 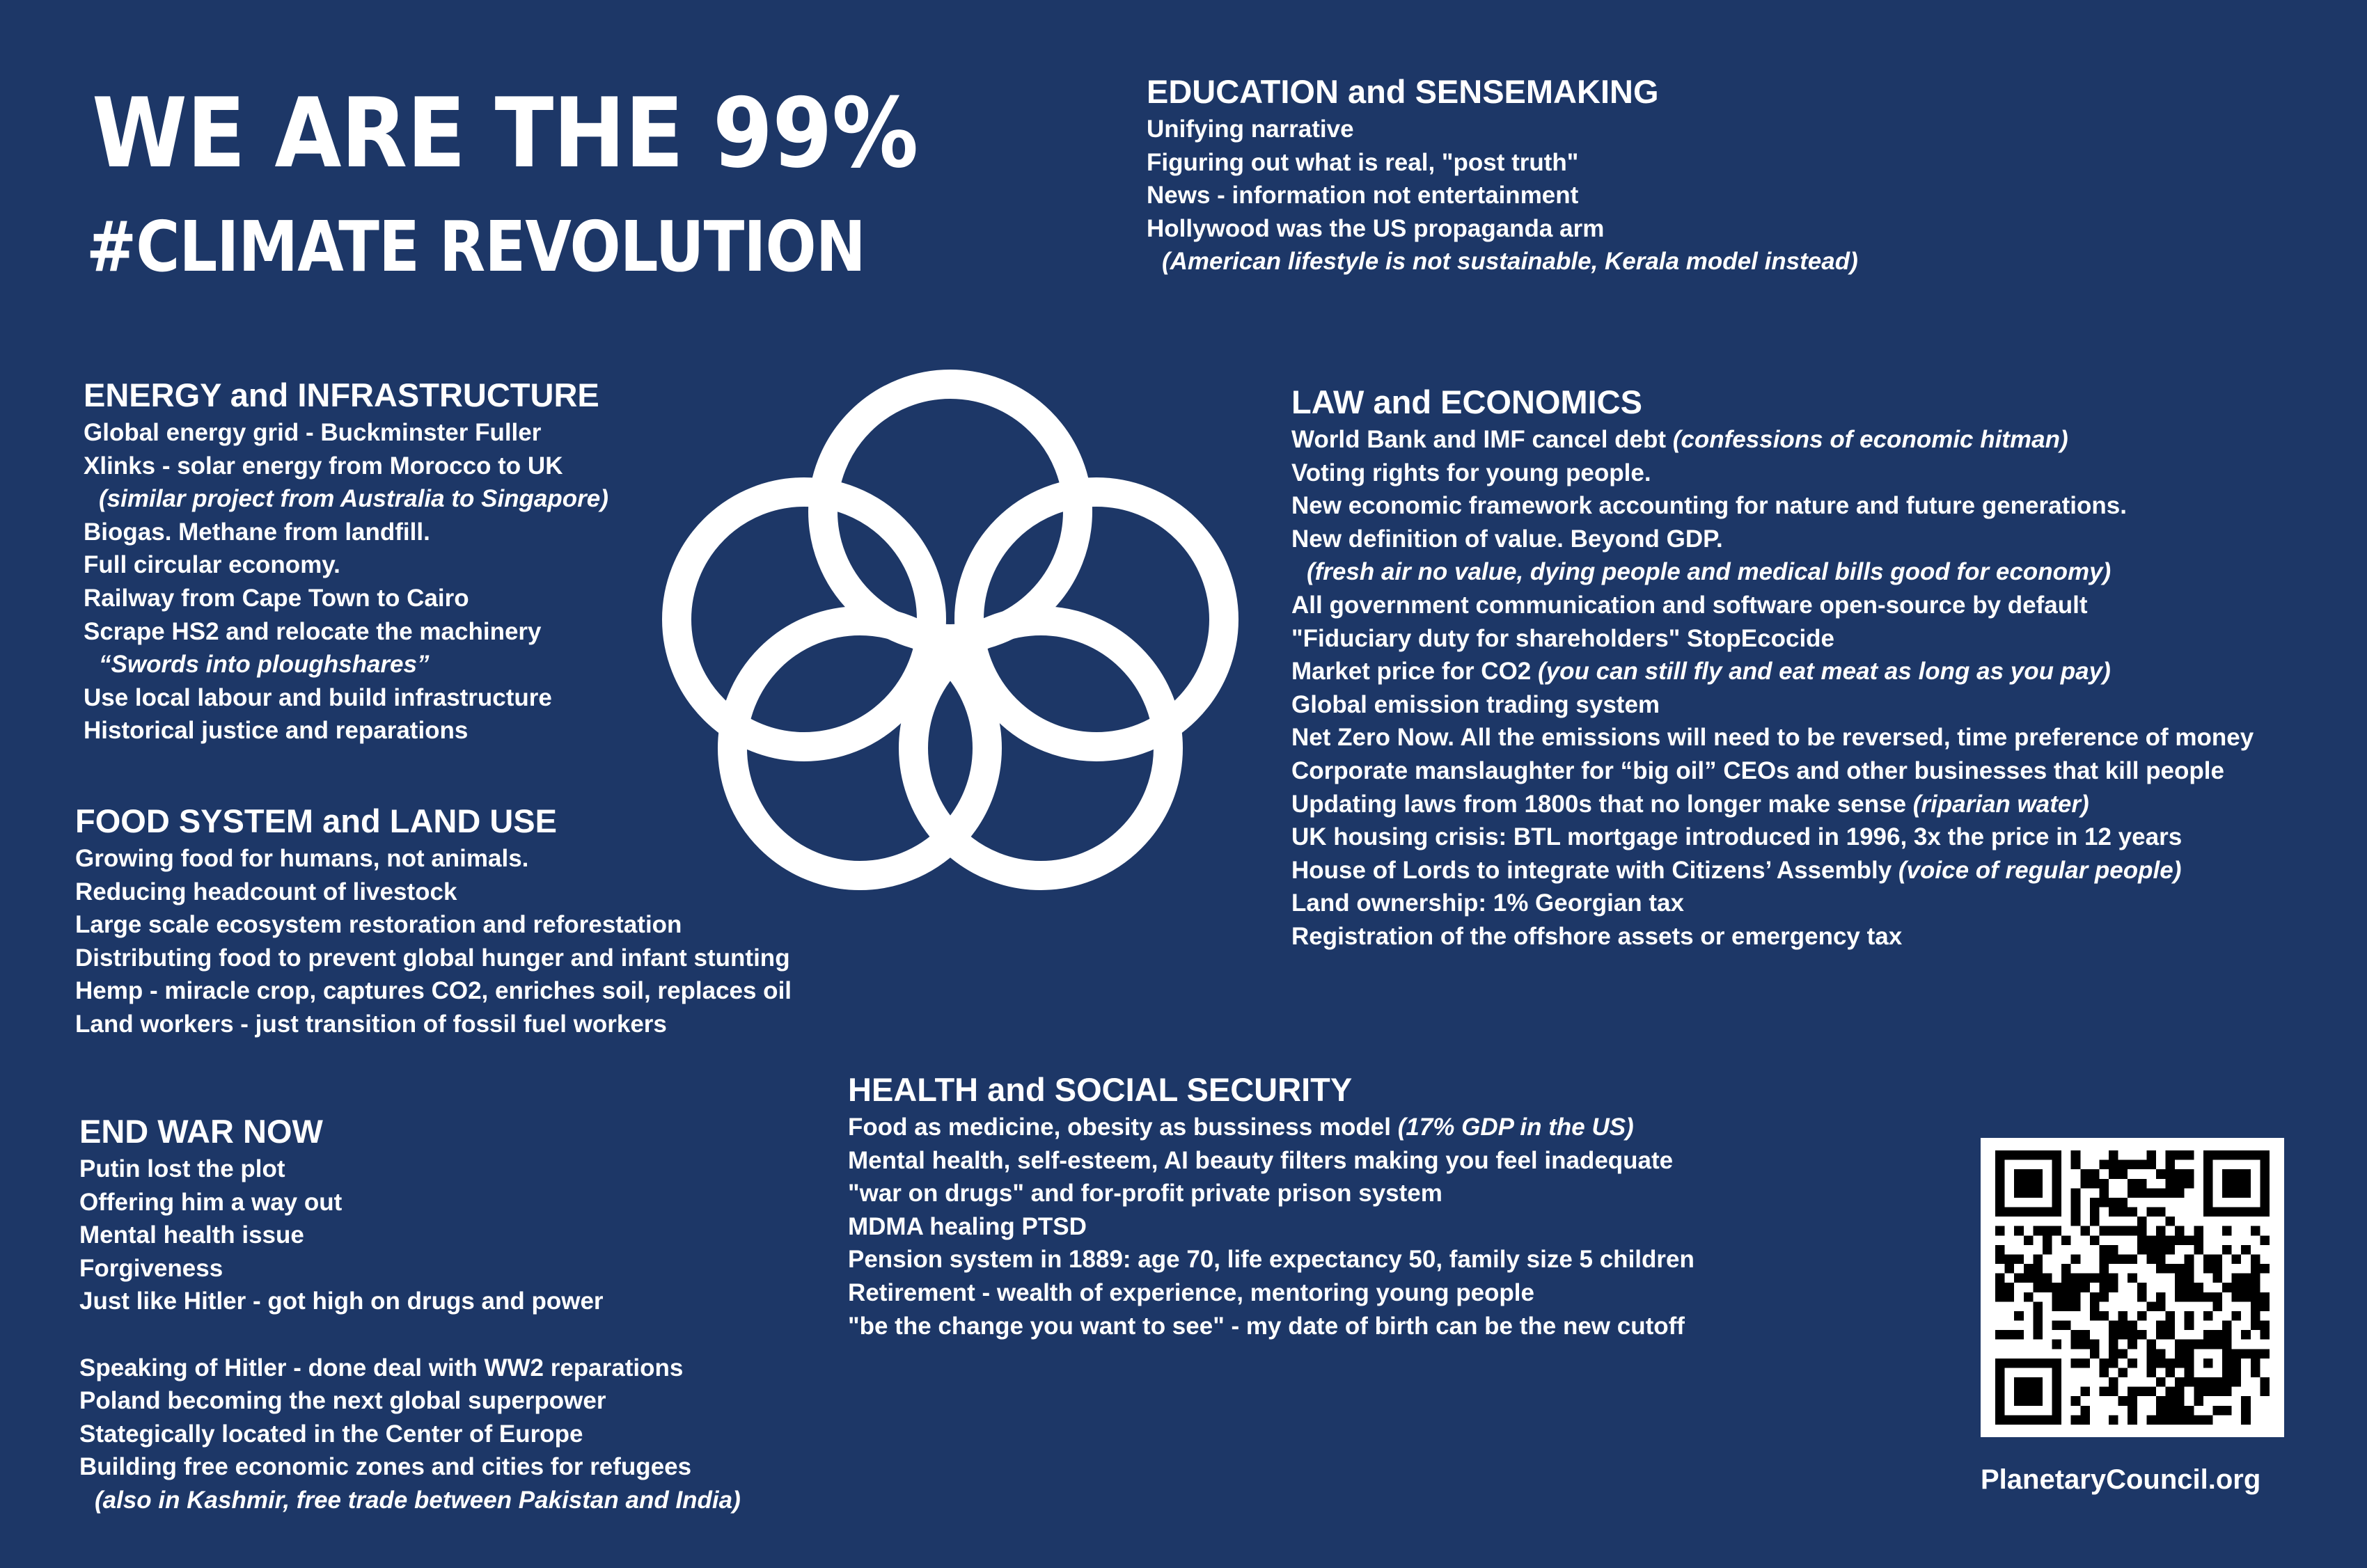 I want to click on item-note: (confessions of economic hitman), so click(x=1870, y=439).